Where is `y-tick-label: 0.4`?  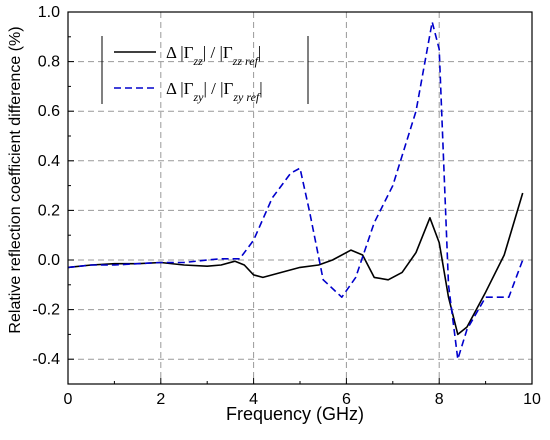 y-tick-label: 0.4 is located at coordinates (49, 161).